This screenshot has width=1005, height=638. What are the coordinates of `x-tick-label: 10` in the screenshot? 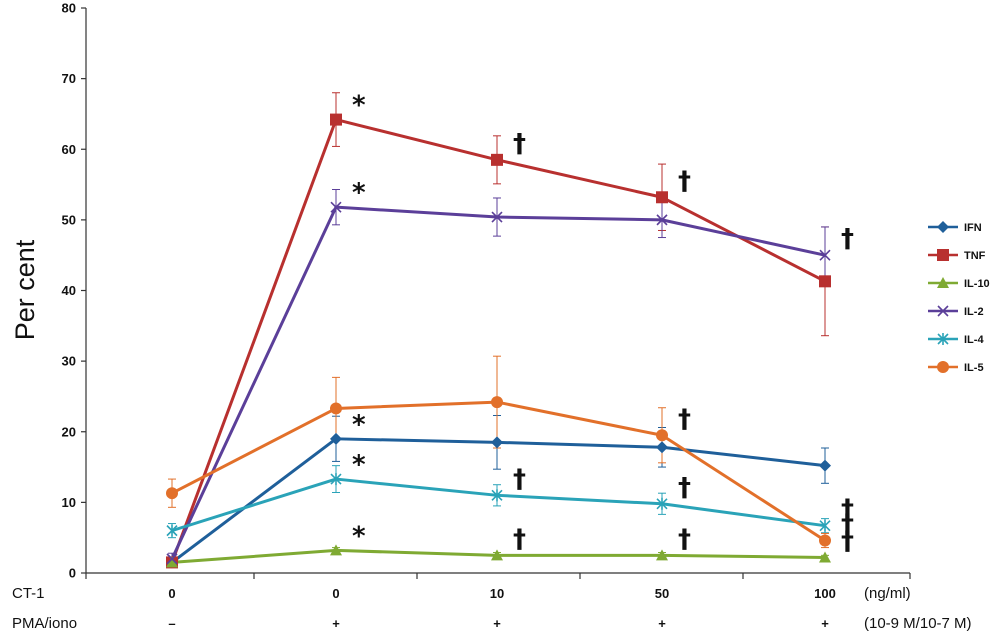 It's located at (497, 593).